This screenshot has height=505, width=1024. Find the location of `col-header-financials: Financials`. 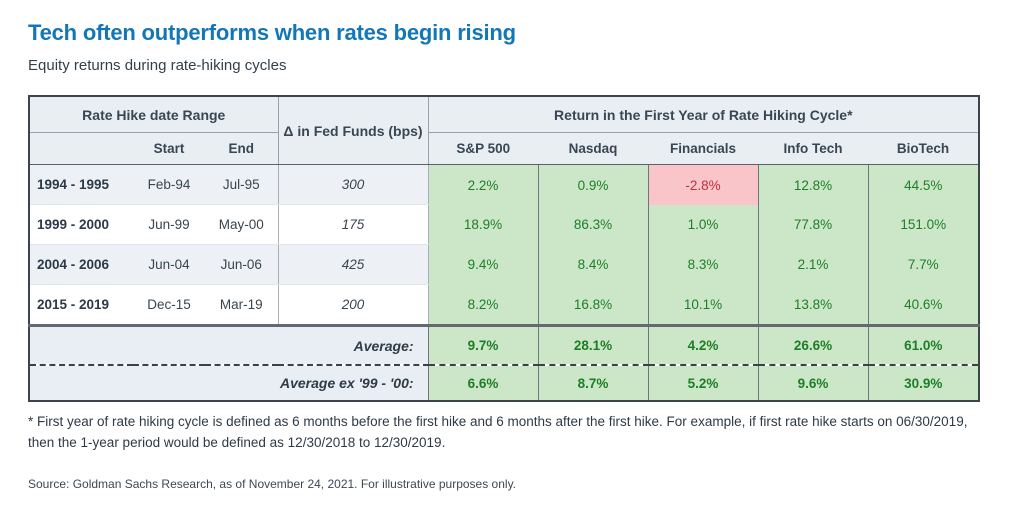

col-header-financials: Financials is located at coordinates (703, 149).